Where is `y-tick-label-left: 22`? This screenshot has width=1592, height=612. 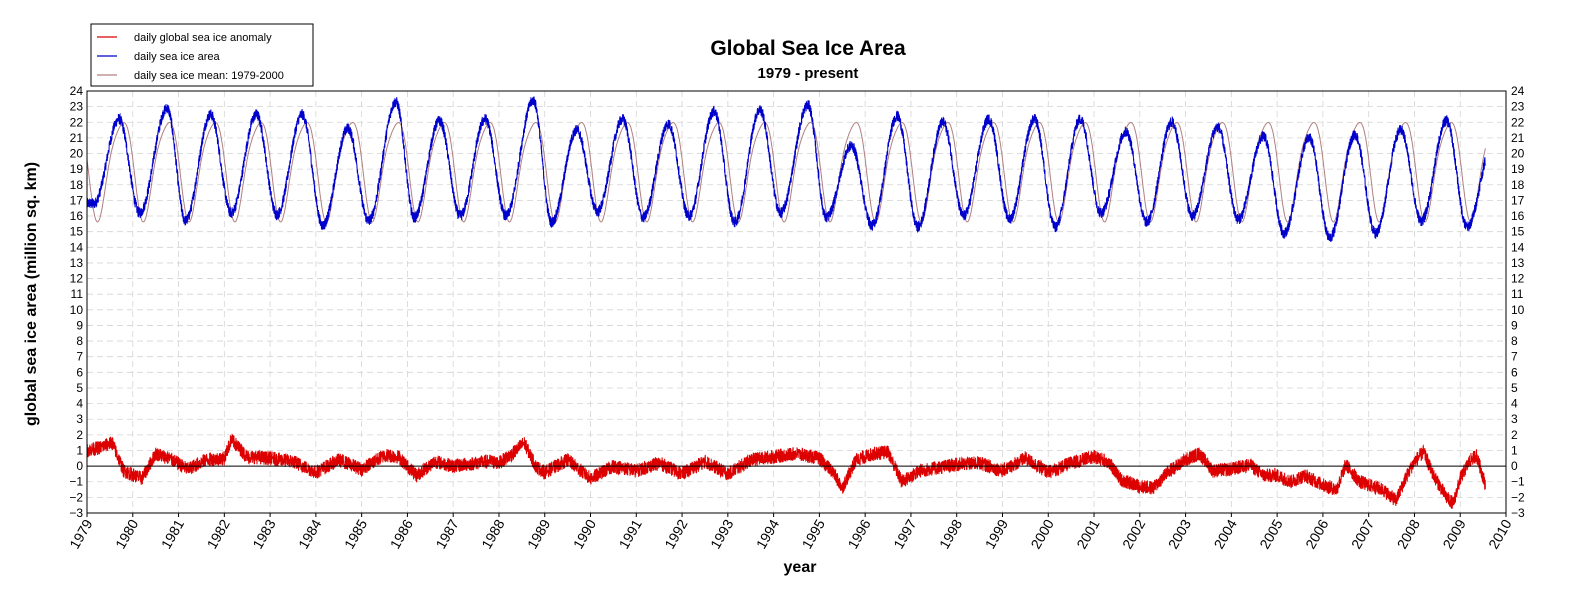
y-tick-label-left: 22 is located at coordinates (77, 122).